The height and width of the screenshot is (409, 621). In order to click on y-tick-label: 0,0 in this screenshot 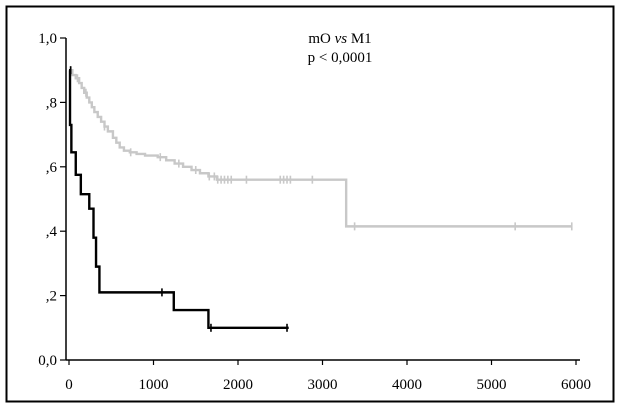, I will do `click(47, 361)`.